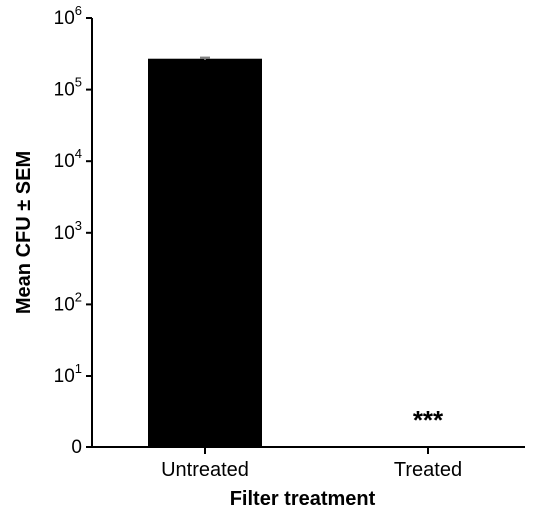 The image size is (536, 514). I want to click on y-tick-label: 10¹, so click(68, 374).